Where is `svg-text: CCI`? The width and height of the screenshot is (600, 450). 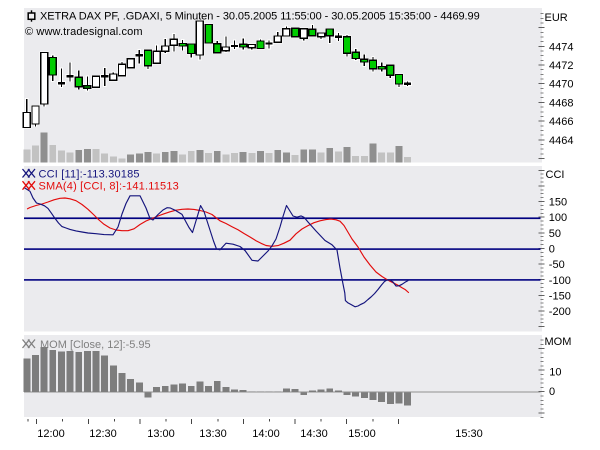
svg-text: CCI is located at coordinates (555, 175).